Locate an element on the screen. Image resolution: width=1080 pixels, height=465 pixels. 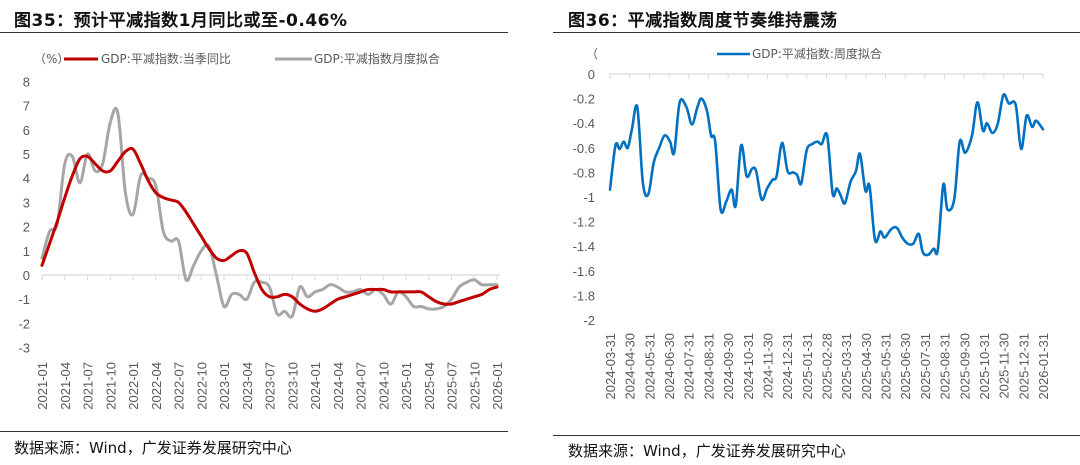
x-tick-label: 2024-06-30 is located at coordinates (669, 366).